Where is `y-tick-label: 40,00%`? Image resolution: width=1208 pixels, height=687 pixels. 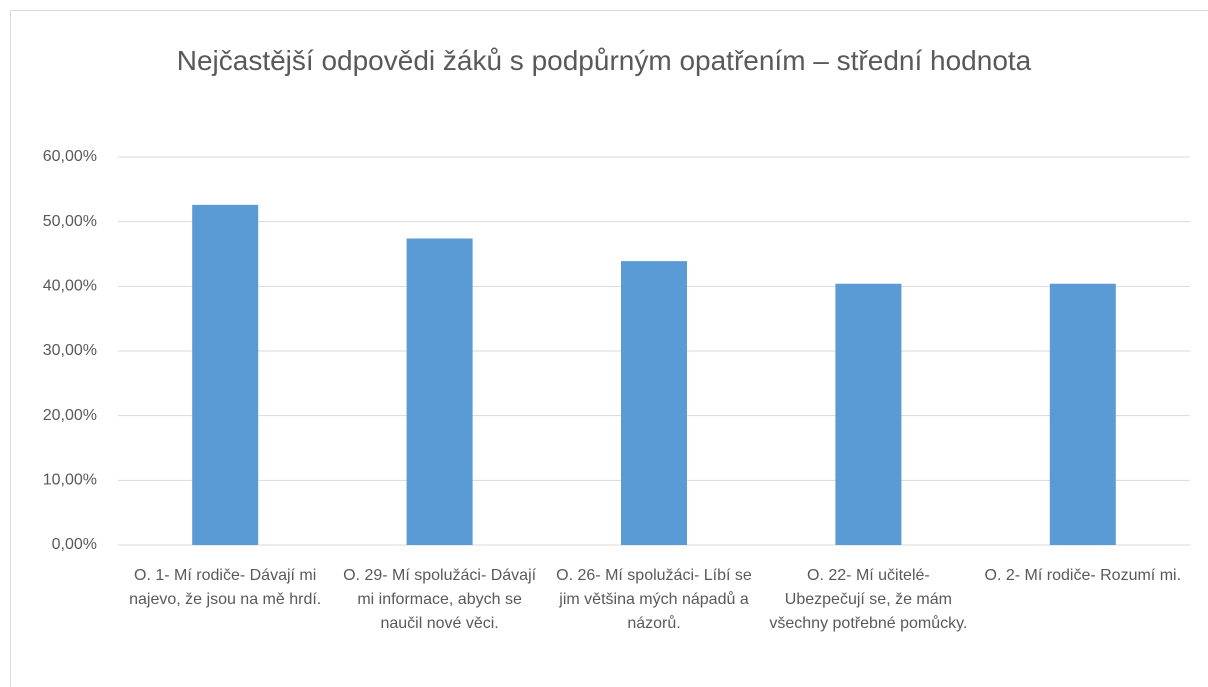 y-tick-label: 40,00% is located at coordinates (70, 286).